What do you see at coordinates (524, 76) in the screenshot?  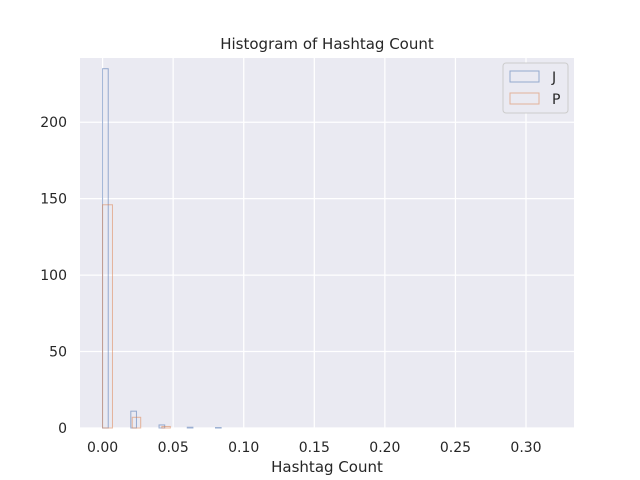 I see `legend-swatch-j` at bounding box center [524, 76].